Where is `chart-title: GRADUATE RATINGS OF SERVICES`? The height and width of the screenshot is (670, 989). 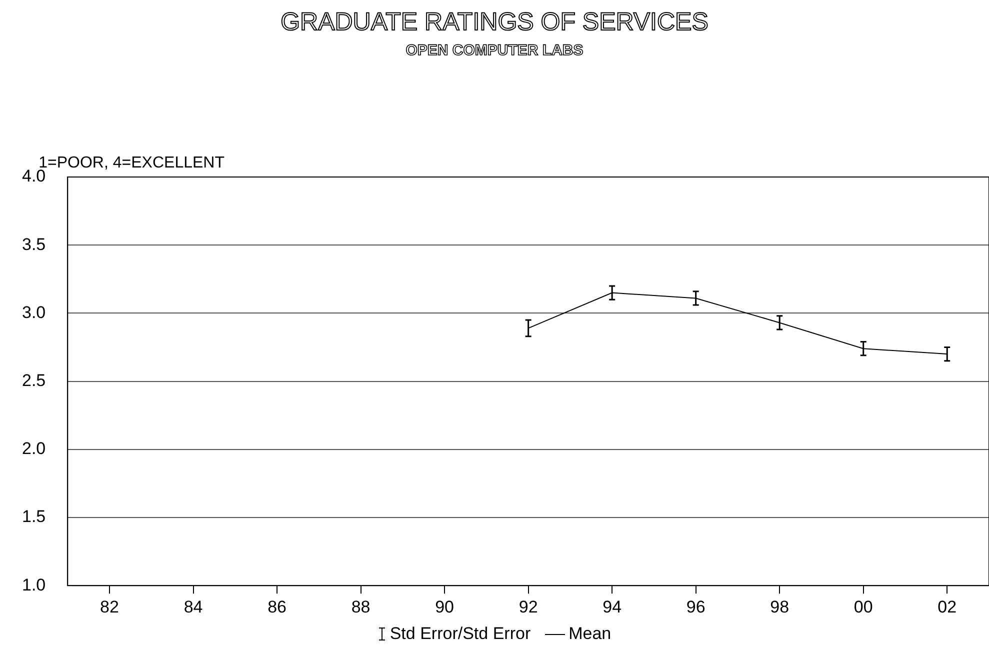
chart-title: GRADUATE RATINGS OF SERVICES is located at coordinates (495, 22).